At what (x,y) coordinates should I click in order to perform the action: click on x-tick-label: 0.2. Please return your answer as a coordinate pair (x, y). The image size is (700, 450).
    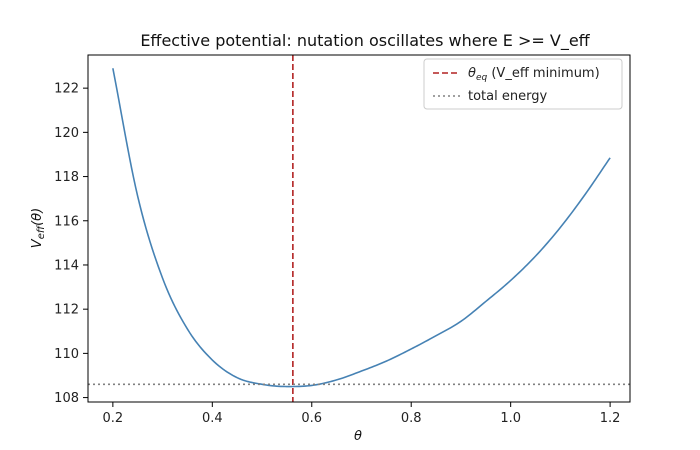
    Looking at the image, I should click on (113, 418).